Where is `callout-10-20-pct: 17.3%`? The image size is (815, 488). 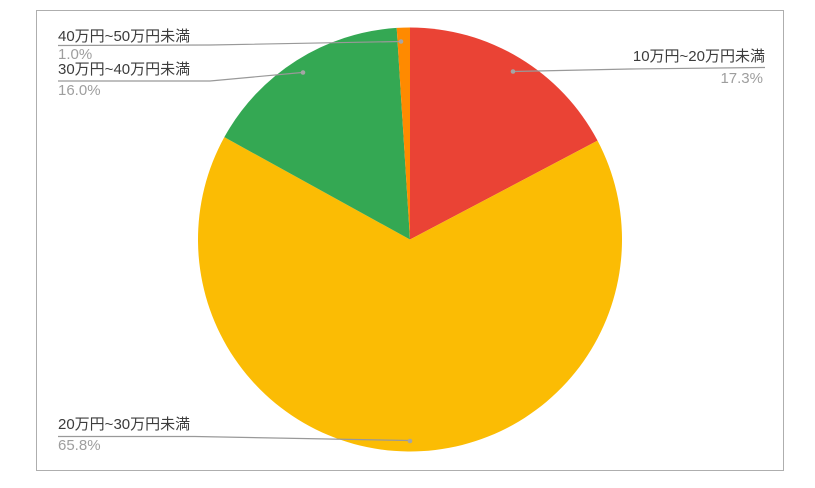 callout-10-20-pct: 17.3% is located at coordinates (741, 79).